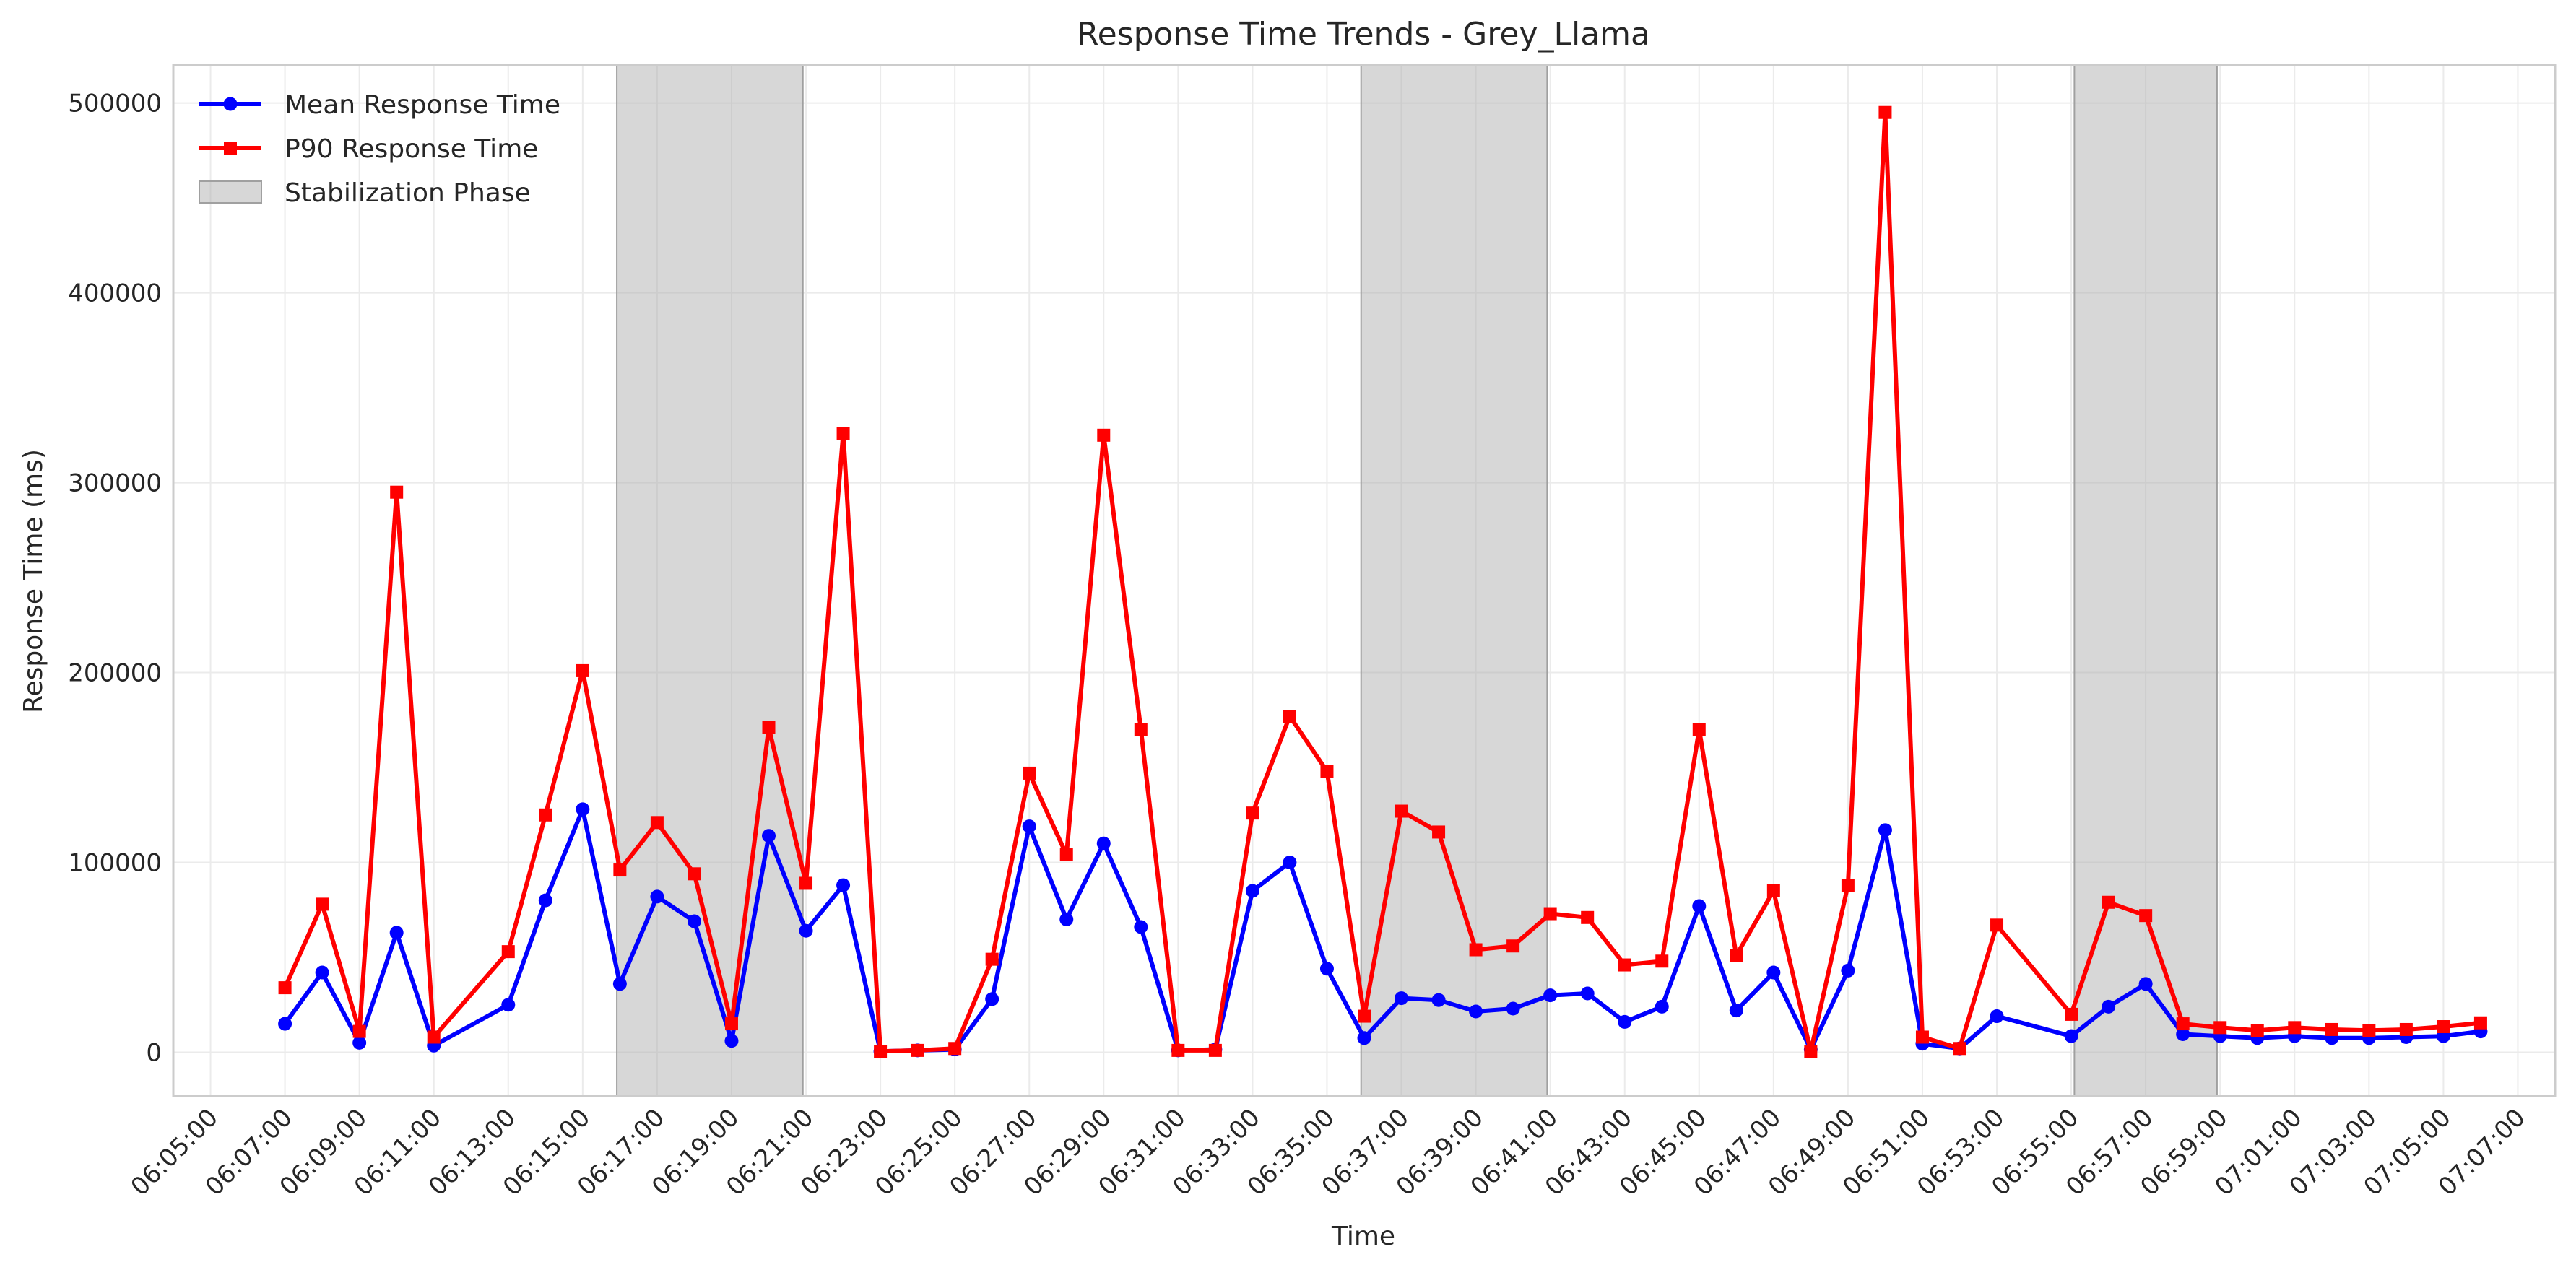  What do you see at coordinates (1363, 1236) in the screenshot?
I see `x-axis-label: Time` at bounding box center [1363, 1236].